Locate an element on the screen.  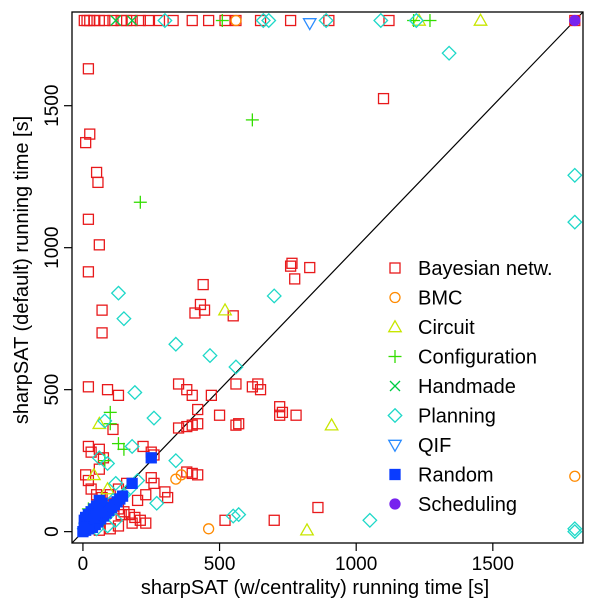
legend-label: Random is located at coordinates (456, 476).